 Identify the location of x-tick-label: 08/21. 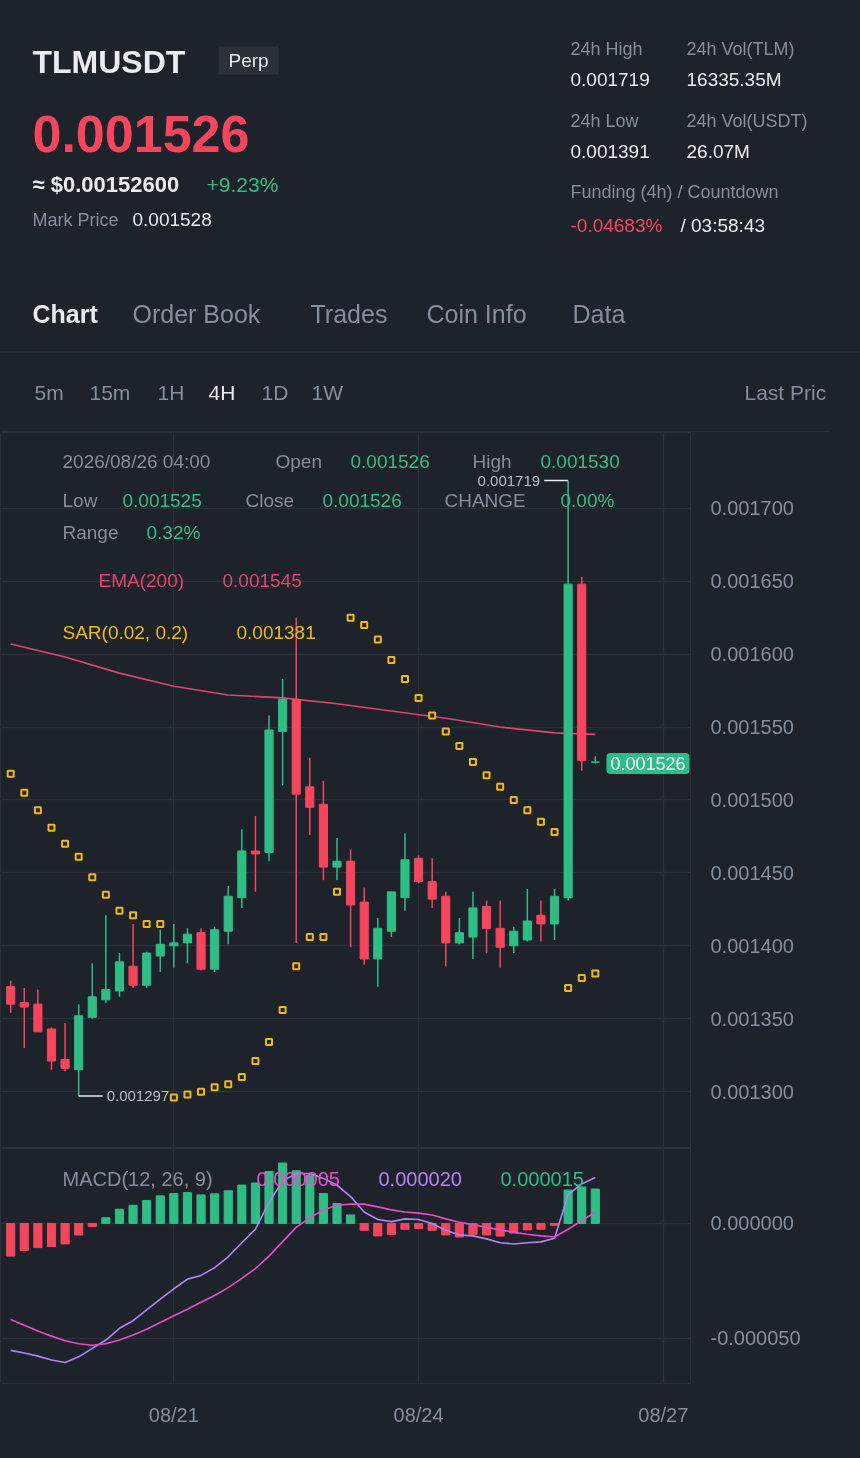
(173, 1414).